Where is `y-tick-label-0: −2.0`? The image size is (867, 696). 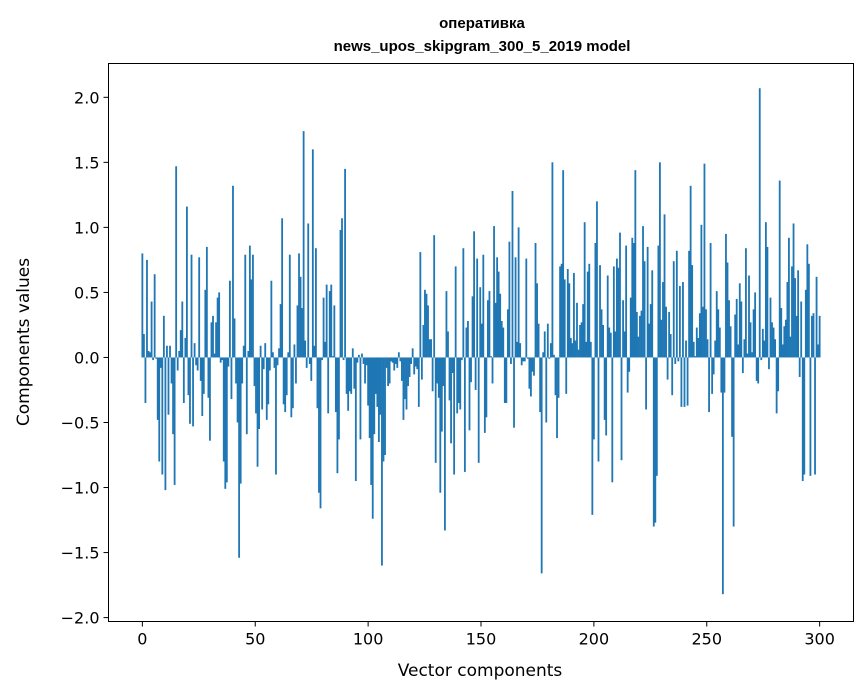
y-tick-label-0: −2.0 is located at coordinates (80, 618).